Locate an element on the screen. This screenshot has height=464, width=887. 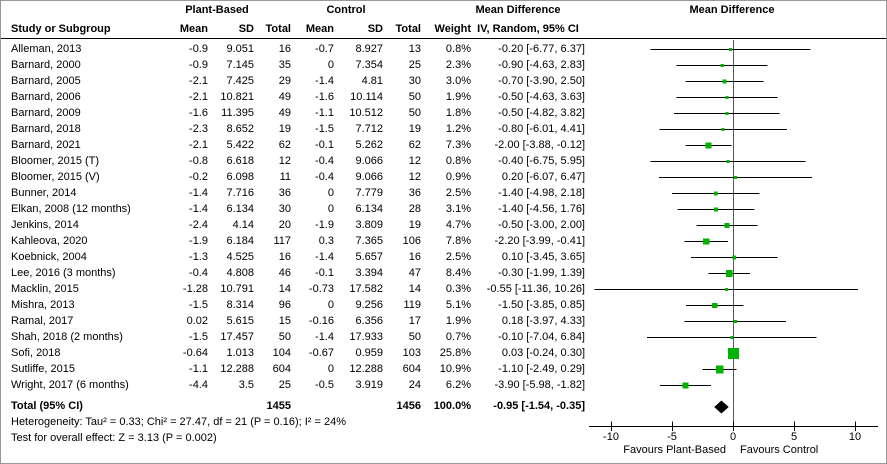
group-header-plant-based: Plant-Based is located at coordinates (217, 10).